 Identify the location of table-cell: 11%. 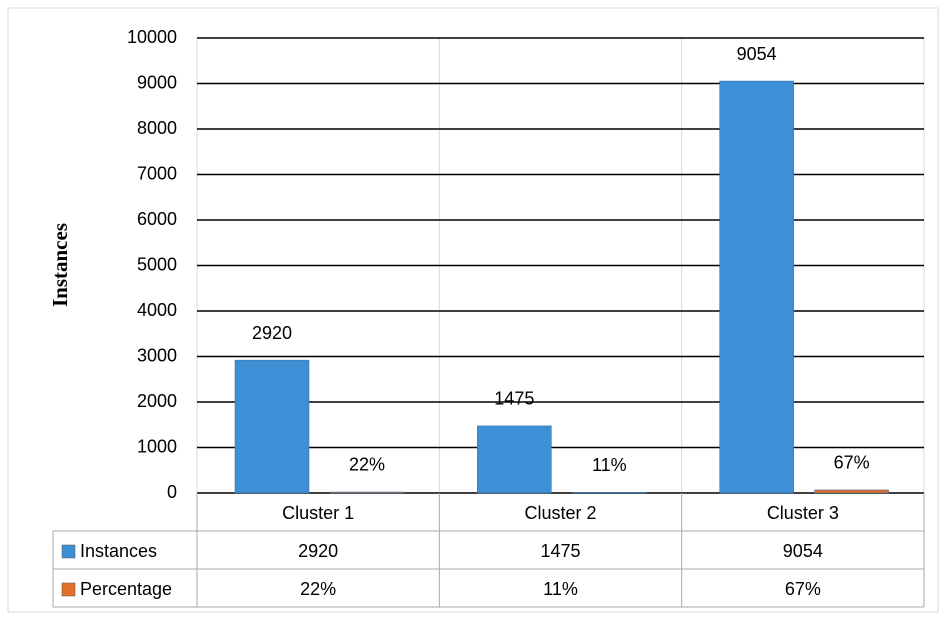
(560, 589).